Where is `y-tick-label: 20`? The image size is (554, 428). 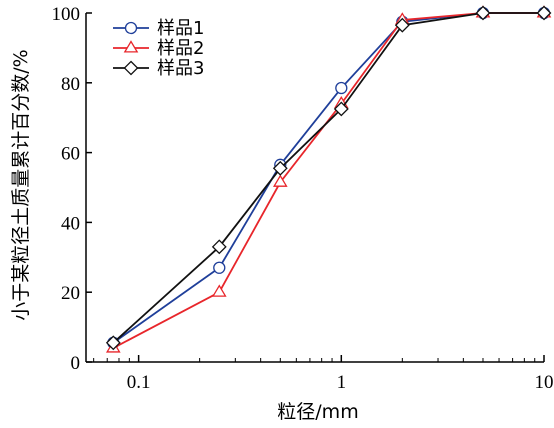 y-tick-label: 20 is located at coordinates (70, 293).